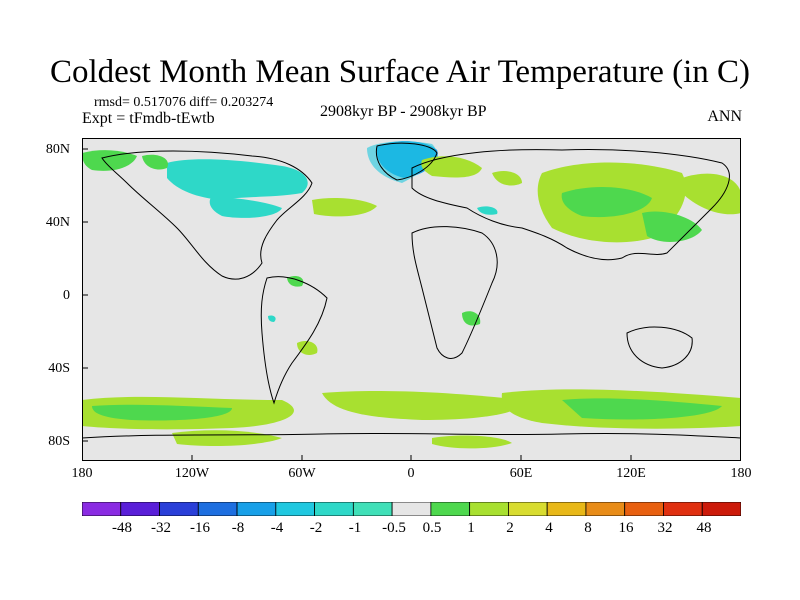 This screenshot has height=600, width=800. I want to click on colorbar-label: -1, so click(355, 528).